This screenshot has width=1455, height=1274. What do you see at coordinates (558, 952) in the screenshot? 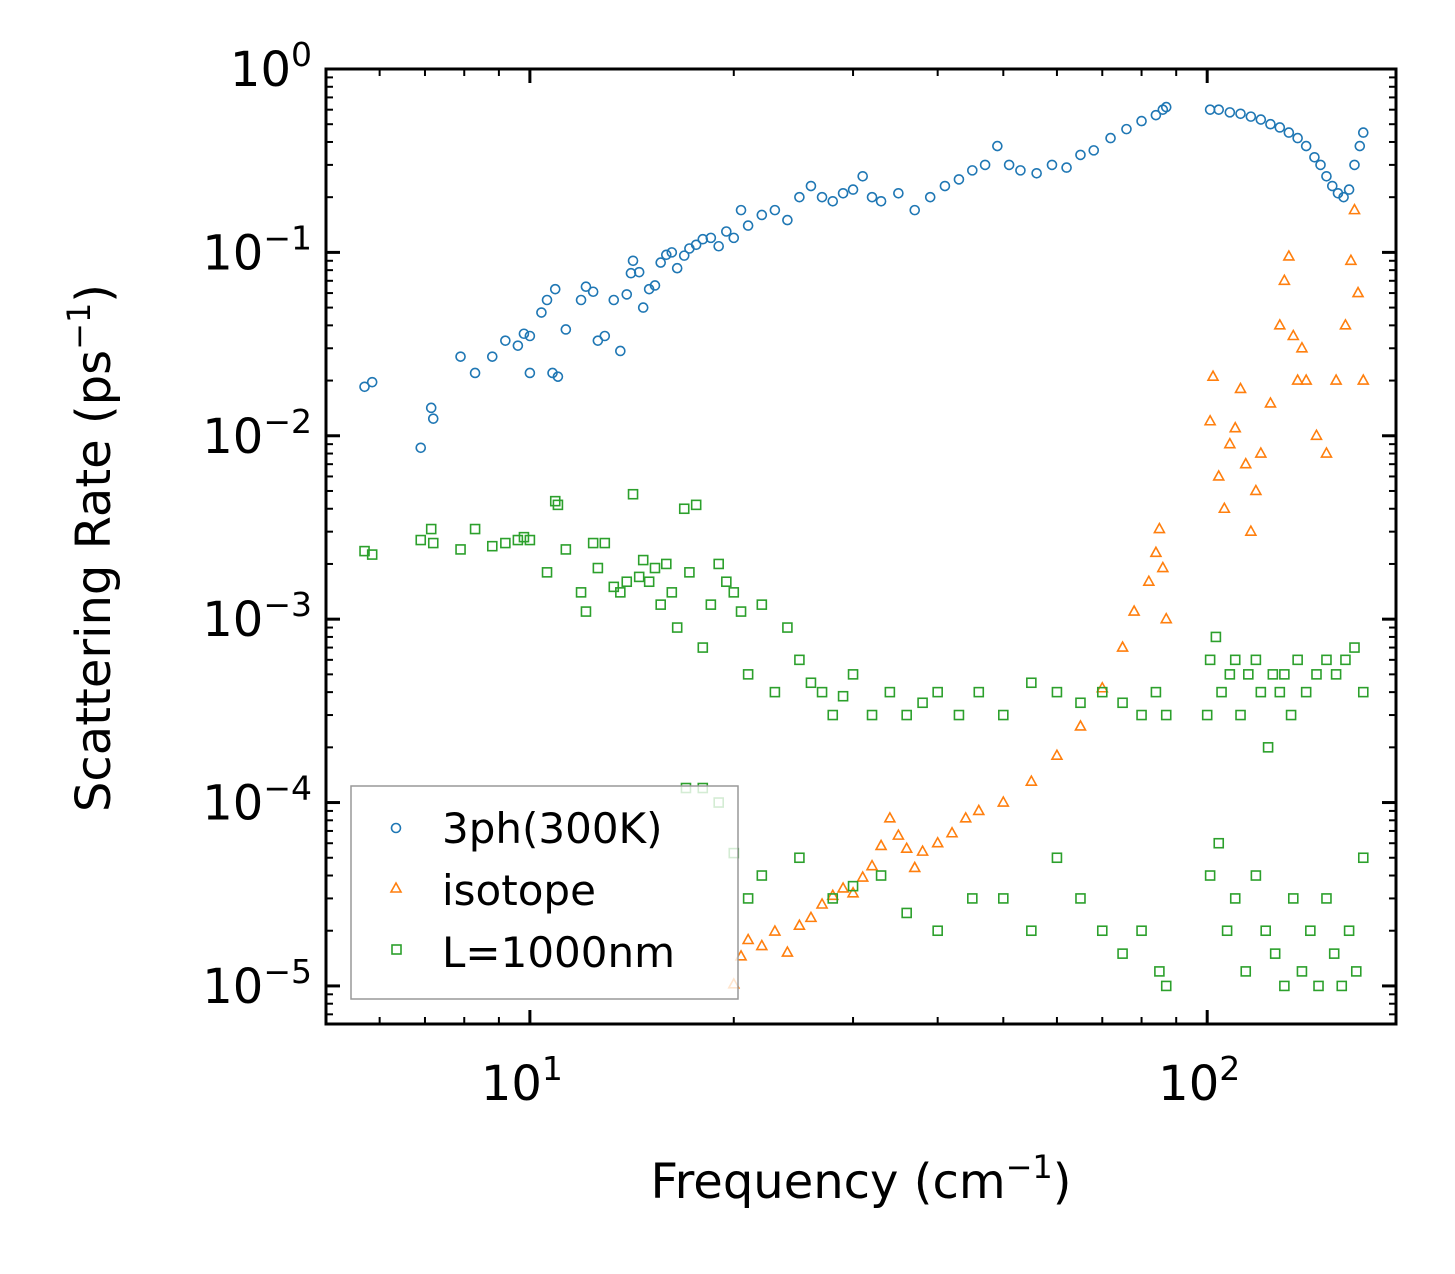
I see `legend-label-boundary: L=1000nm` at bounding box center [558, 952].